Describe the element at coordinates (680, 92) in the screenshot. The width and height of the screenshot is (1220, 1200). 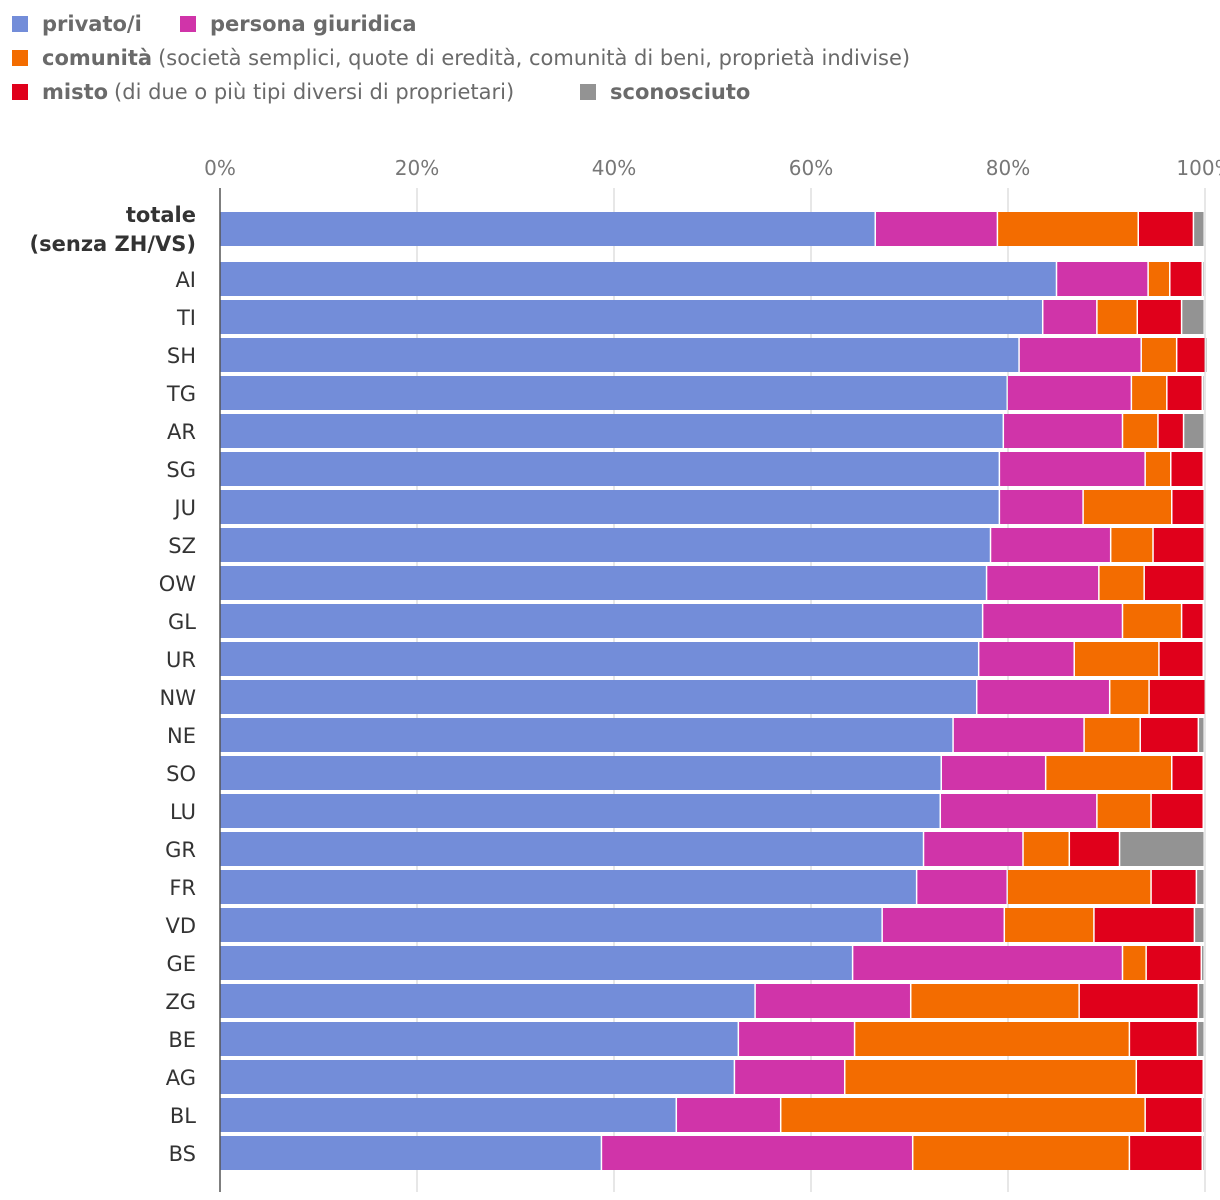
I see `legend-label: sconosciuto` at that location.